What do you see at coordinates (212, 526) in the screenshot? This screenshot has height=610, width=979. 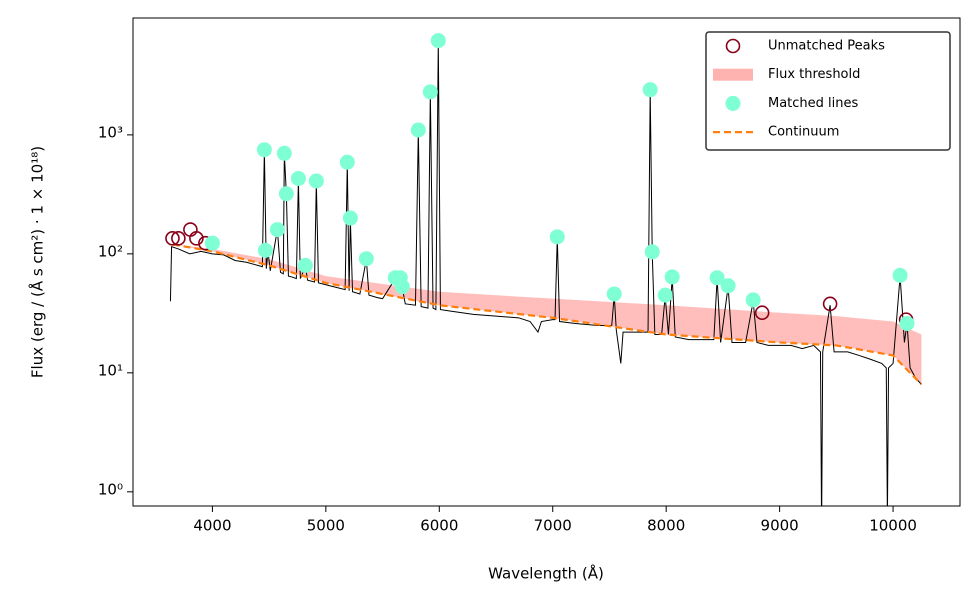 I see `x-tick-label: 4000` at bounding box center [212, 526].